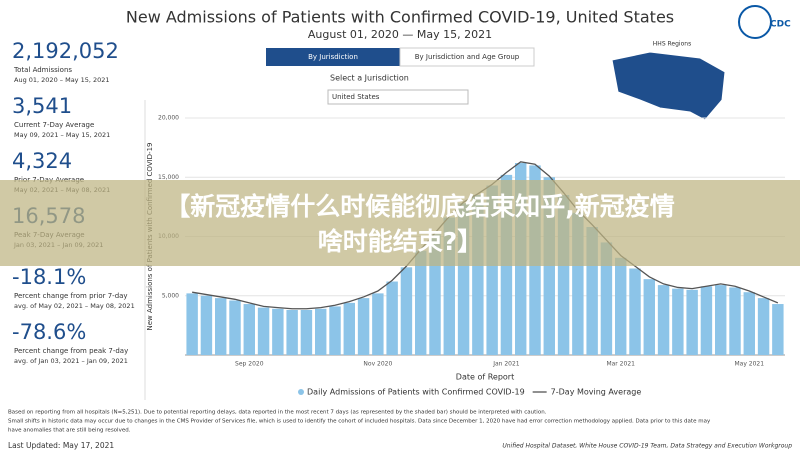  Describe the element at coordinates (780, 25) in the screenshot. I see `logo: CDC` at that location.